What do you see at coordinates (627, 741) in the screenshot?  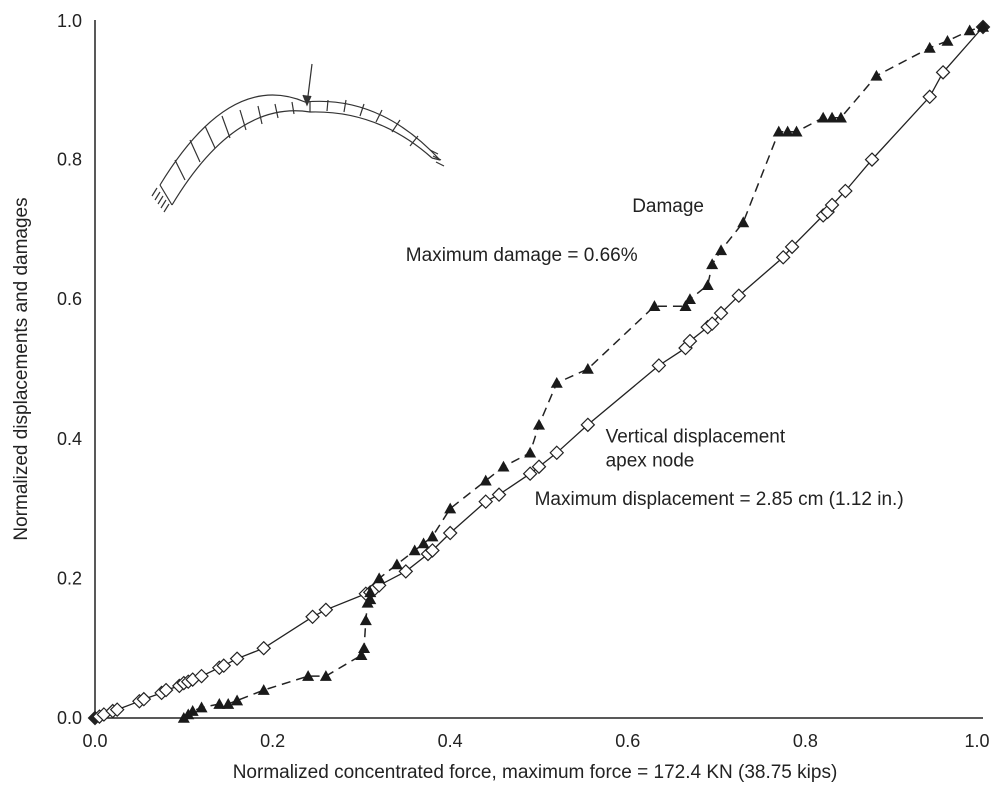 I see `x-tick-label: 0.6` at bounding box center [627, 741].